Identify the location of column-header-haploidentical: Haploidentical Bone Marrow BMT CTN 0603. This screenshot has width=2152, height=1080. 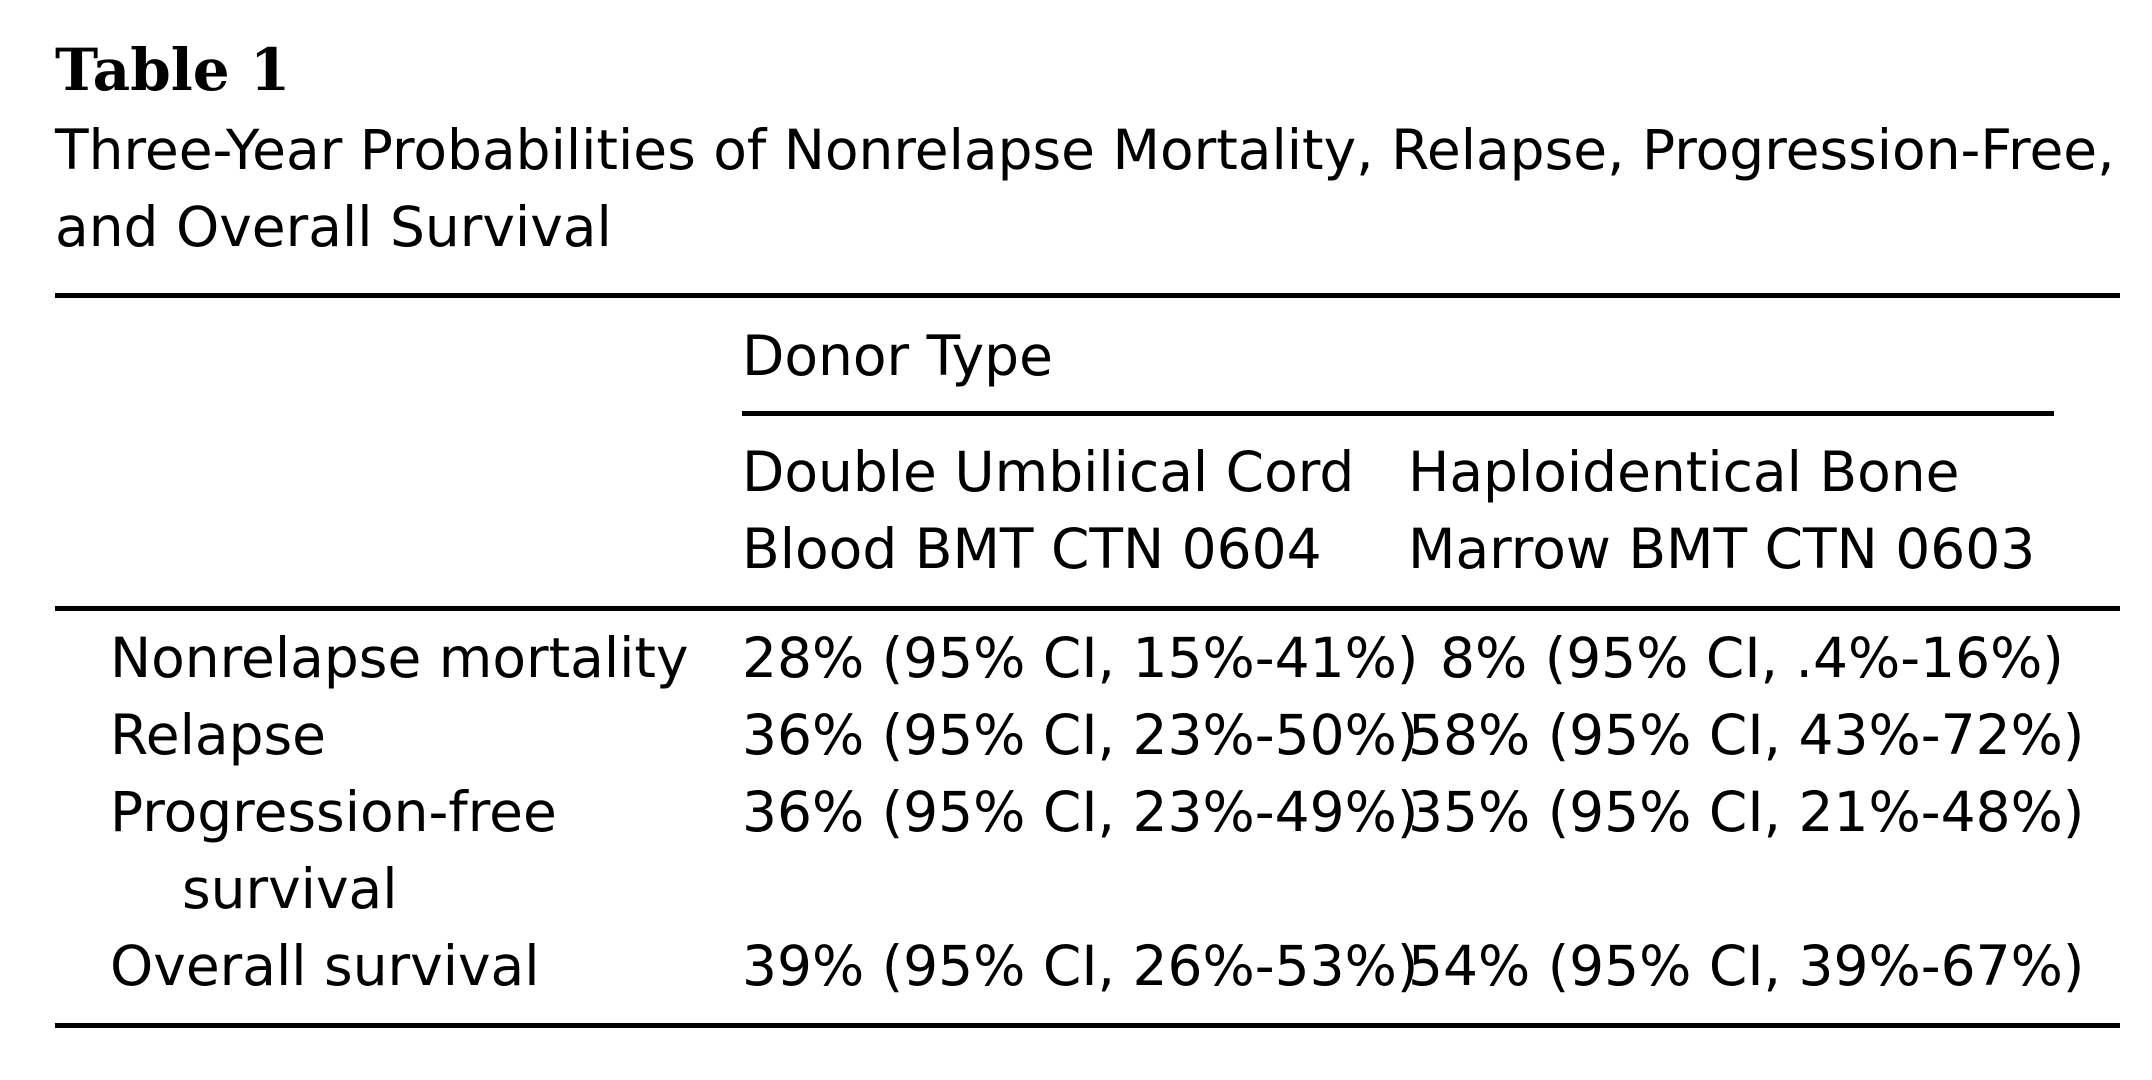
(1721, 511).